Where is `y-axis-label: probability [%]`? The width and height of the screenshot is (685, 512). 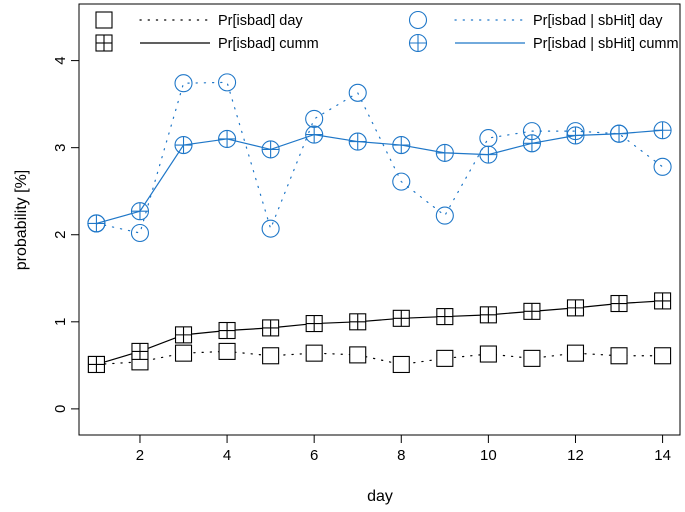
y-axis-label: probability [%] is located at coordinates (21, 220).